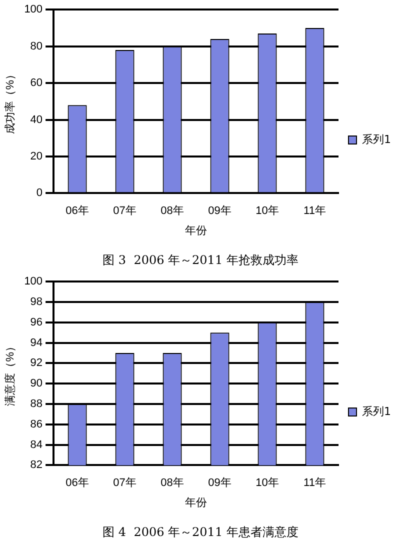  Describe the element at coordinates (36, 404) in the screenshot. I see `y-tick-label: 88` at that location.